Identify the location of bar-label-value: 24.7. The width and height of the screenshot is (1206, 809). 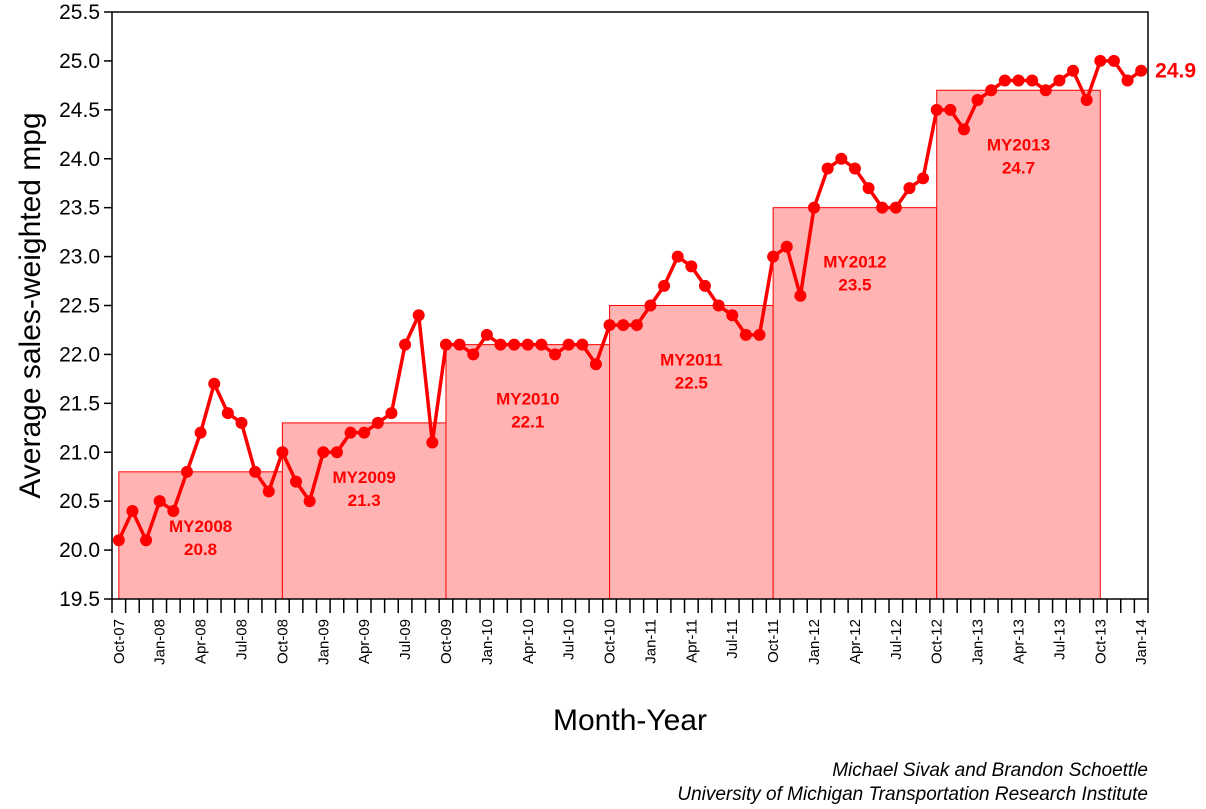
(1018, 167).